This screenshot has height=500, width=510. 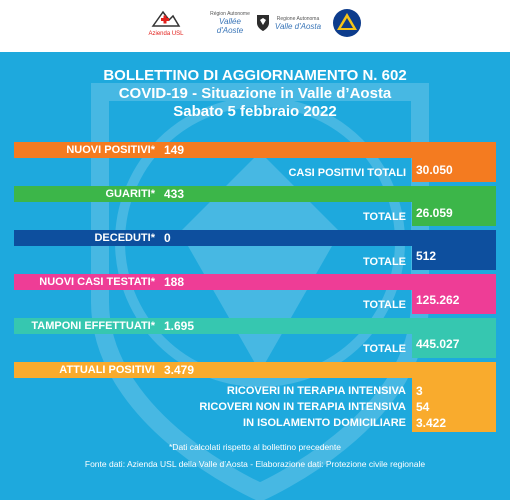 What do you see at coordinates (384, 217) in the screenshot?
I see `guariti-totale-label: TOTALE` at bounding box center [384, 217].